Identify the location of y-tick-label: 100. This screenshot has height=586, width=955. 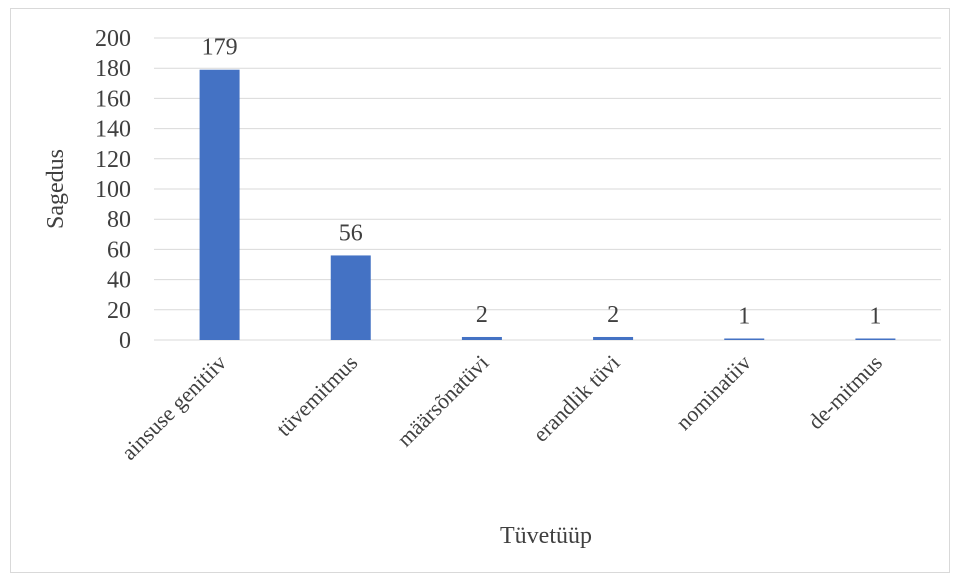
(113, 190).